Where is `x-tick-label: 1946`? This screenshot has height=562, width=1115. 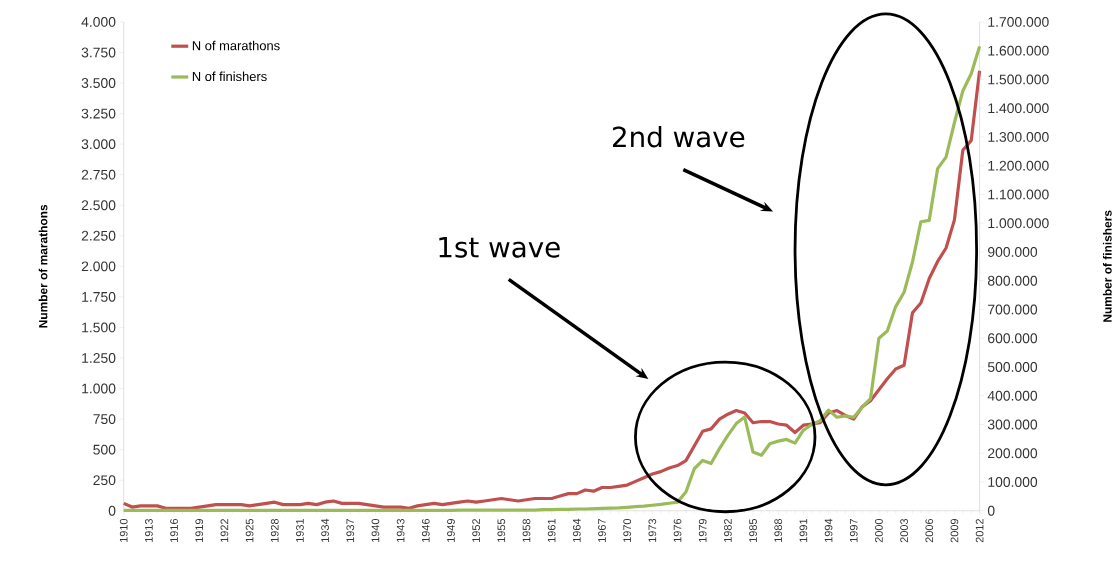 x-tick-label: 1946 is located at coordinates (425, 531).